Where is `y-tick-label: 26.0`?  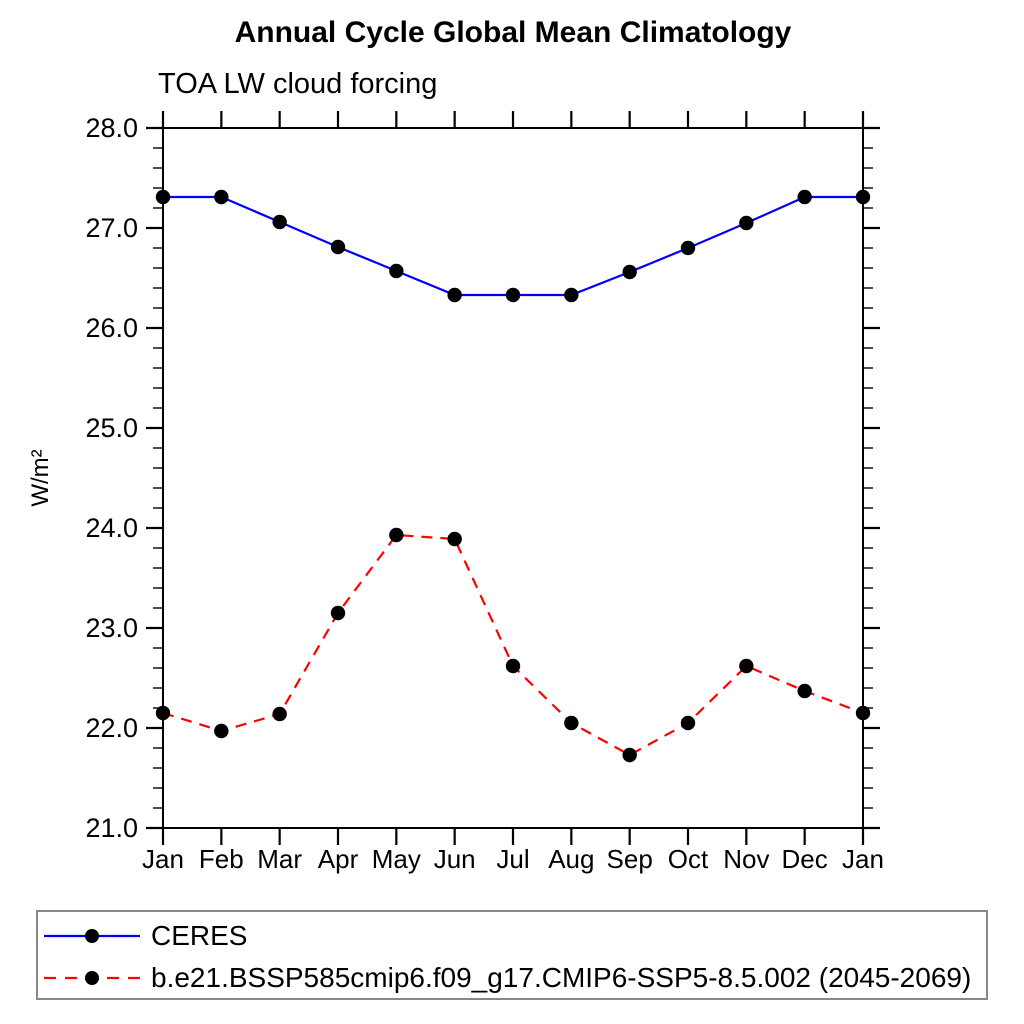
y-tick-label: 26.0 is located at coordinates (111, 328).